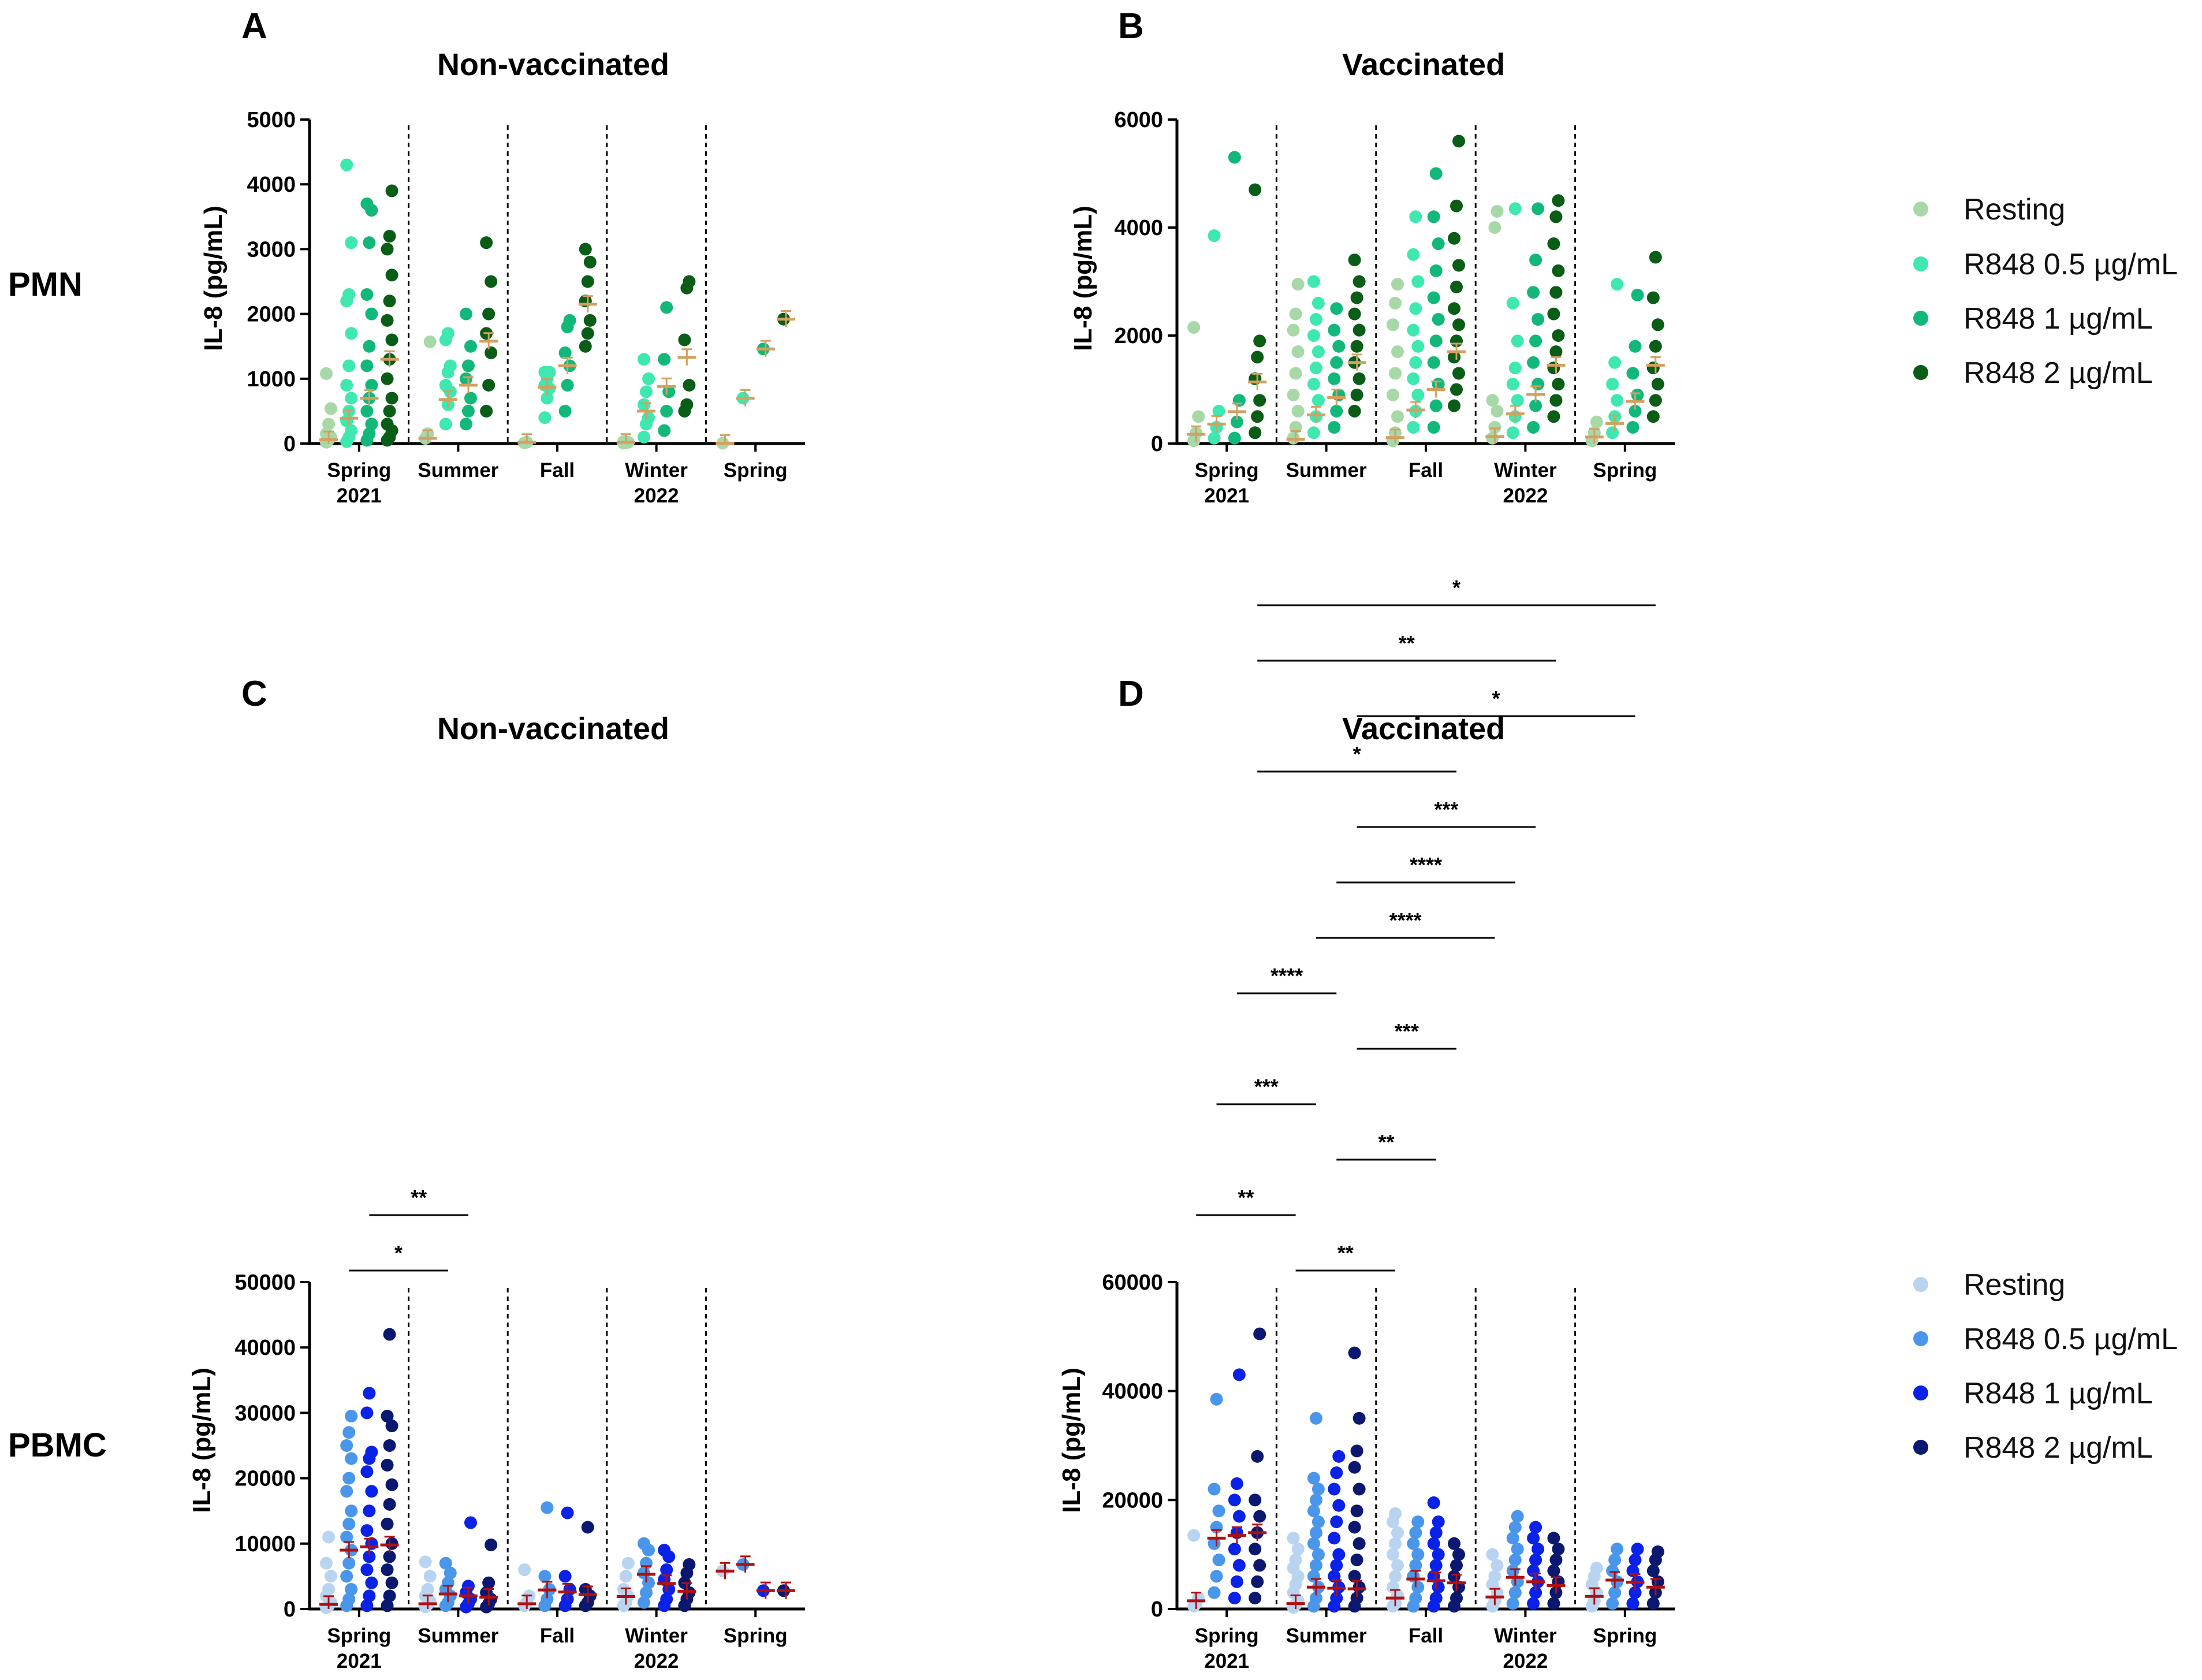  Describe the element at coordinates (1407, 1031) in the screenshot. I see `significance-label-d: ***` at that location.